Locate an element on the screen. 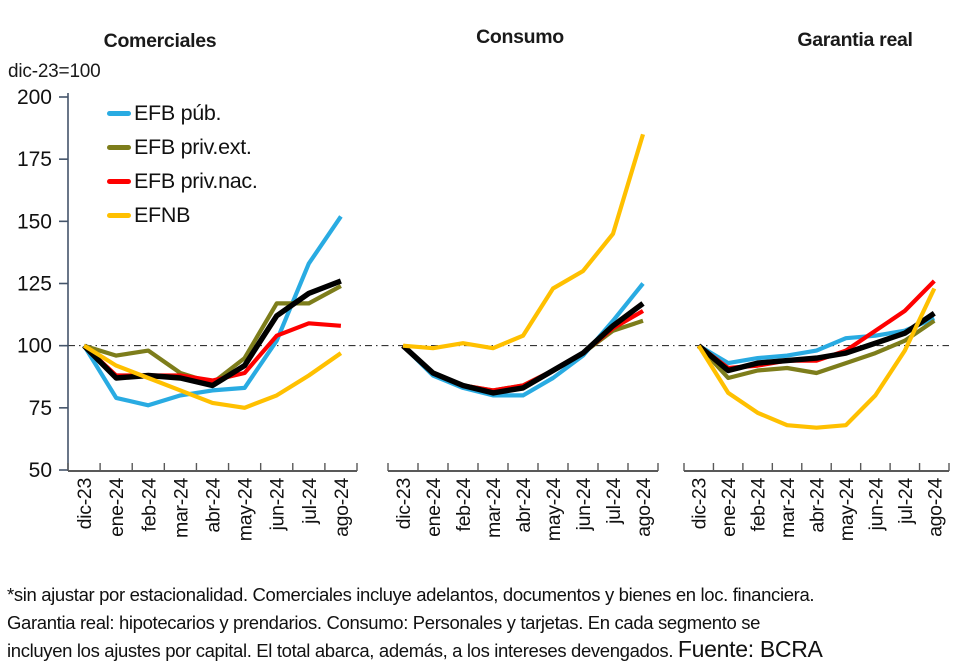  y-tick-label: 200 is located at coordinates (34, 97).